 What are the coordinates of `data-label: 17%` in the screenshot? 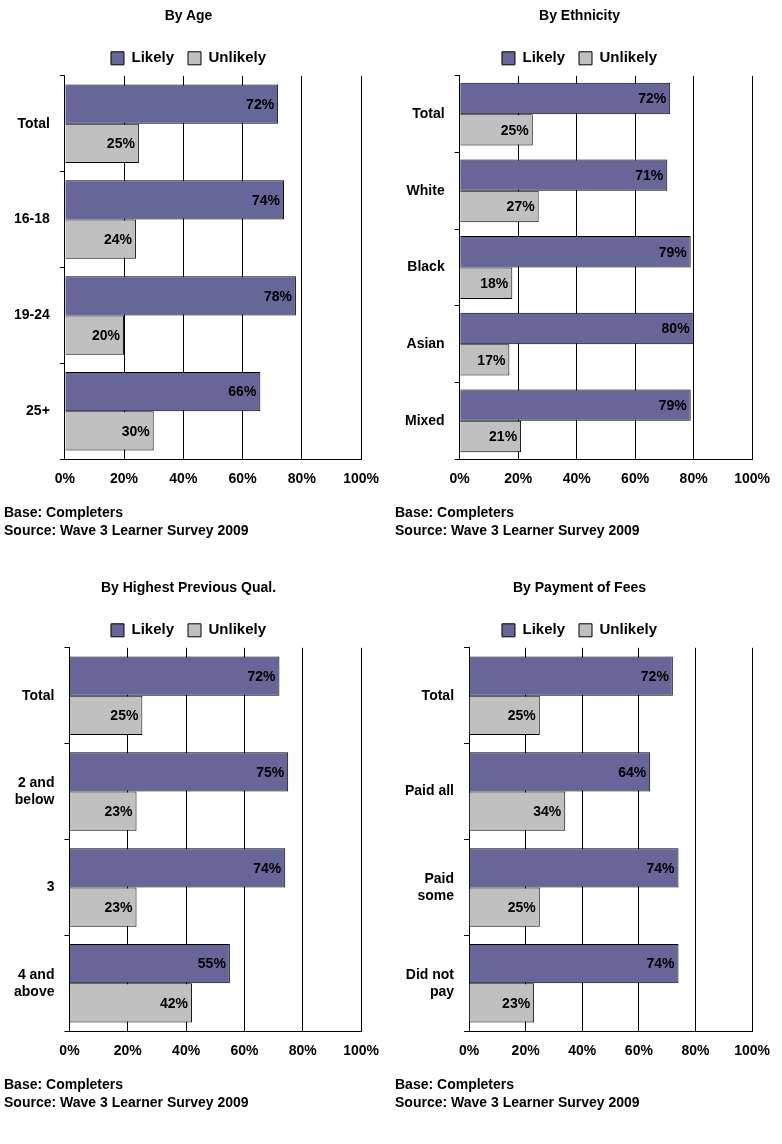 It's located at (491, 359).